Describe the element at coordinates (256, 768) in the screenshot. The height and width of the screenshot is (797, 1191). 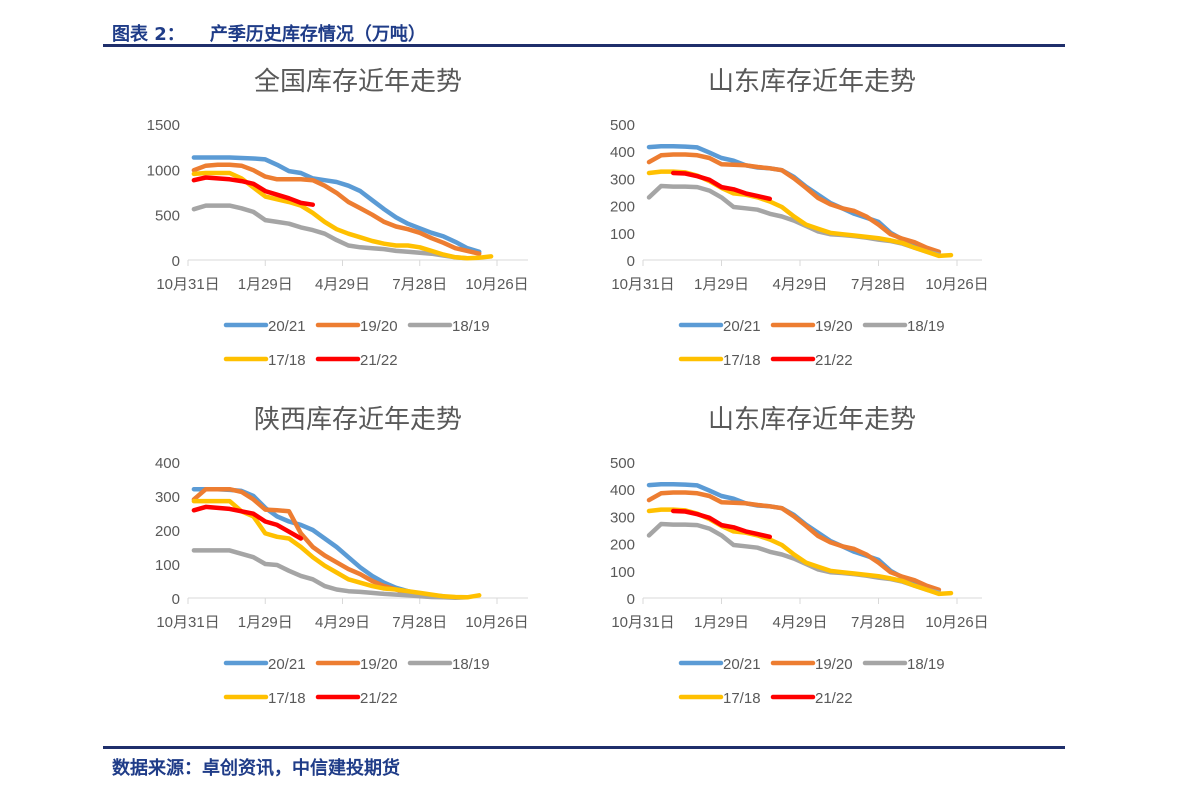
I see `source-note: 数据来源：卓创资讯，中信建投期货` at that location.